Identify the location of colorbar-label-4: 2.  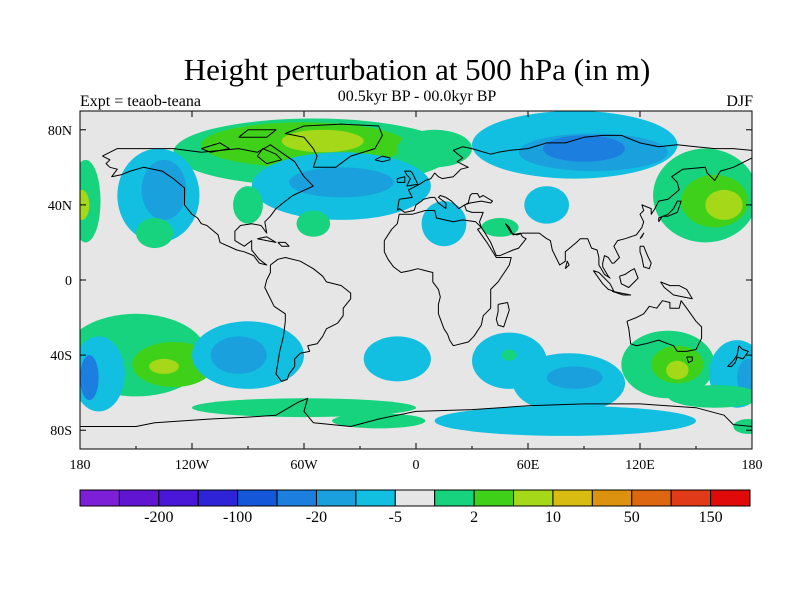
(474, 517).